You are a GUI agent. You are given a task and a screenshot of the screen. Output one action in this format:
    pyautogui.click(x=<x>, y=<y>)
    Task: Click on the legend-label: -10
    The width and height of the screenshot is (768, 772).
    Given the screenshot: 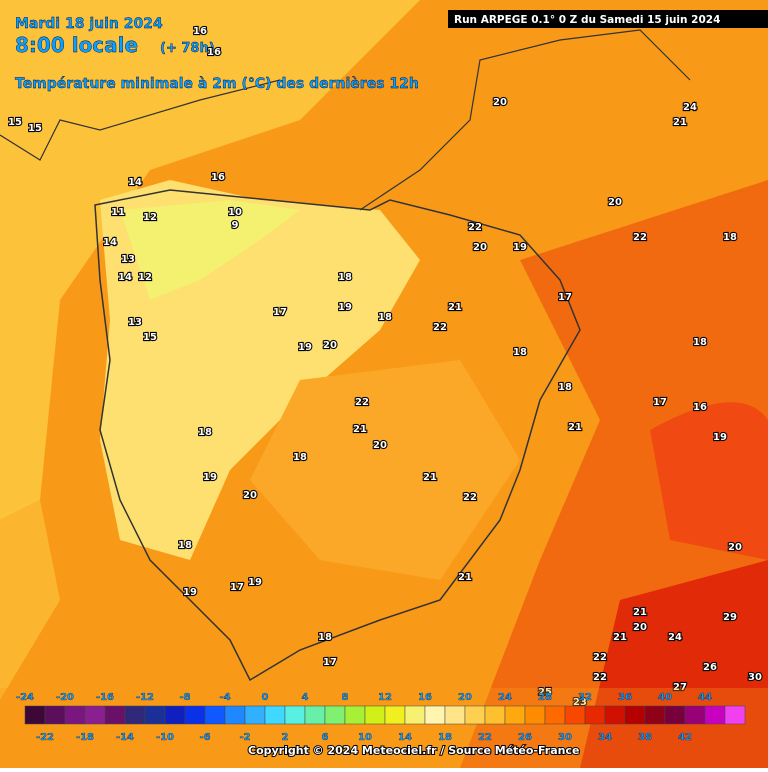 What is the action you would take?
    pyautogui.click(x=165, y=737)
    